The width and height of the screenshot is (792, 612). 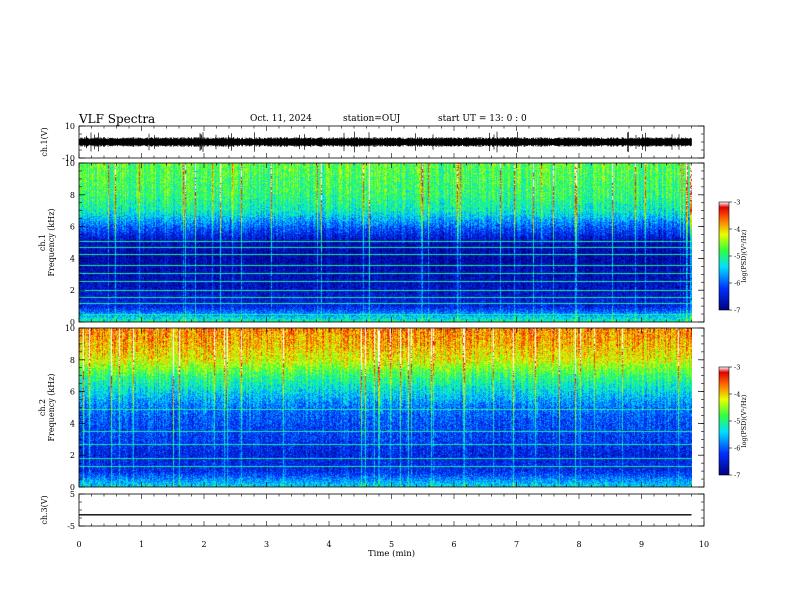 What do you see at coordinates (203, 544) in the screenshot?
I see `x-tick-label: 2` at bounding box center [203, 544].